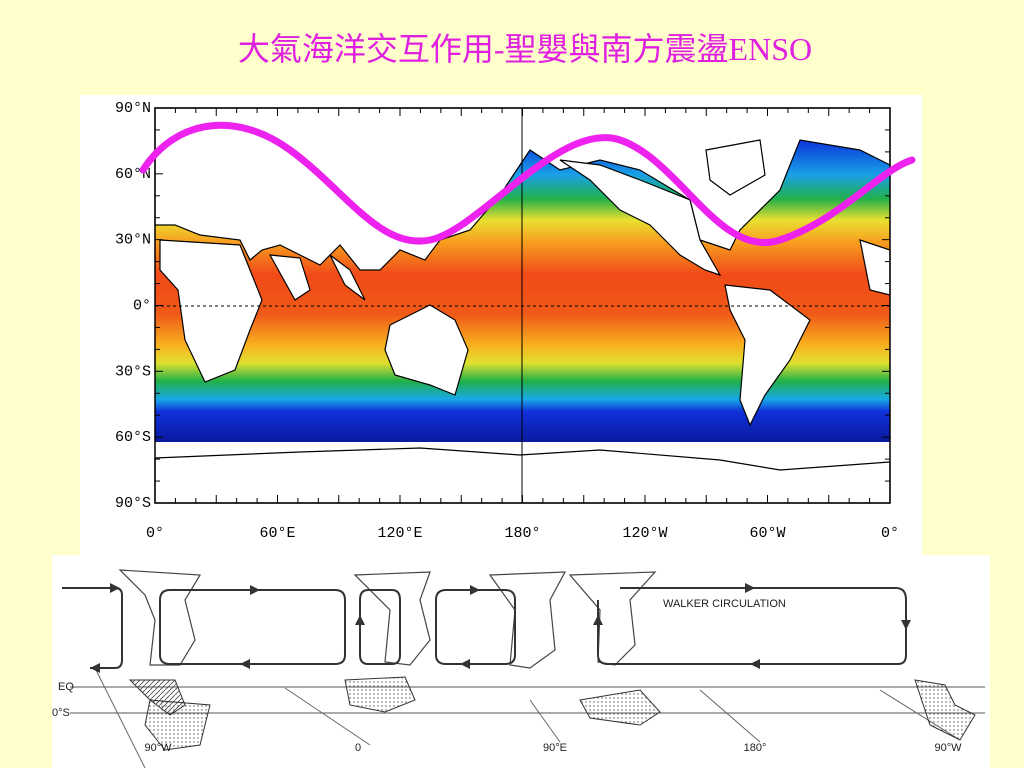 This screenshot has height=768, width=1024. I want to click on jet-stream-wave, so click(527, 183).